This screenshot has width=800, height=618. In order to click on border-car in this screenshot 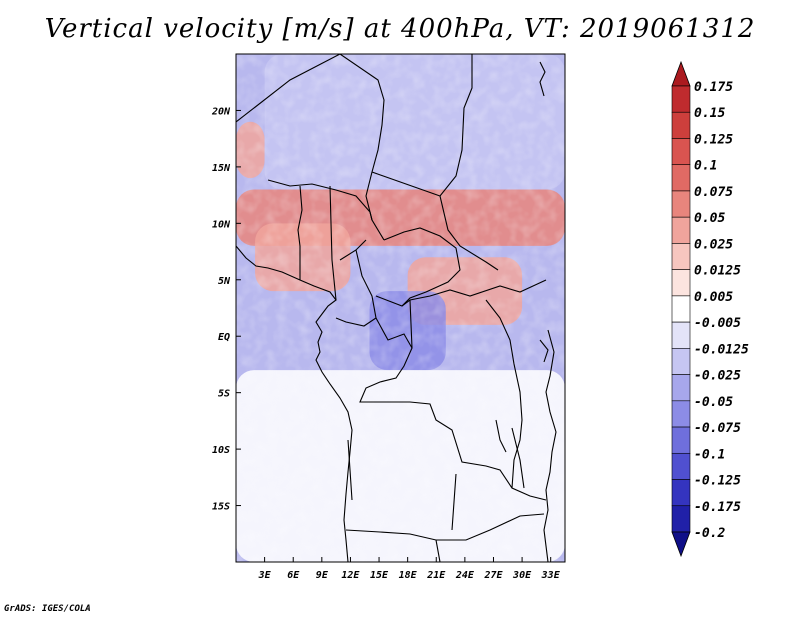, I will do `click(461, 293)`.